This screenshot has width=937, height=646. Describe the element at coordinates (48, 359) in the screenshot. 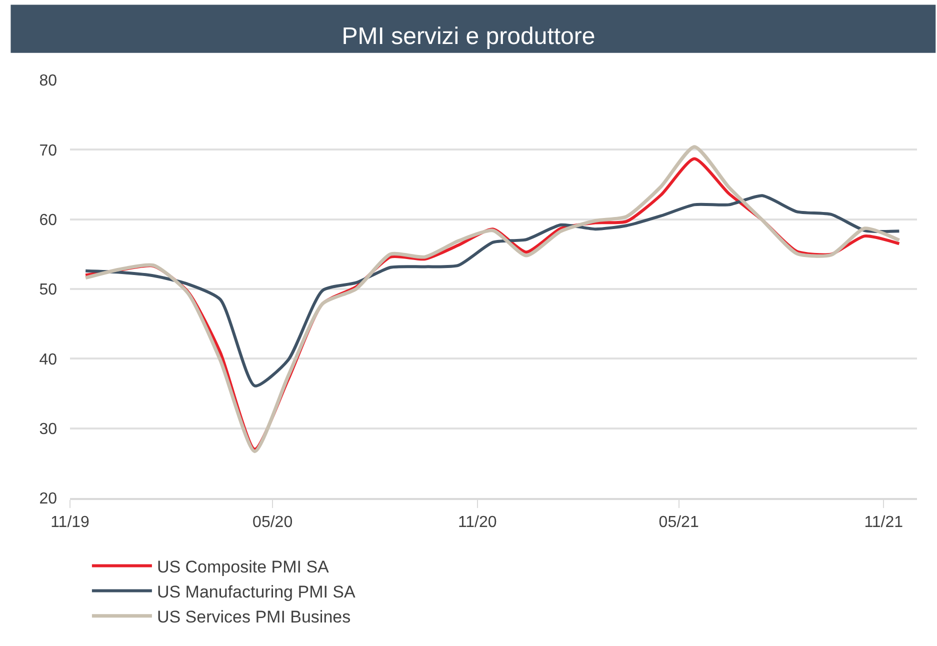

I see `y-tick-label: 40` at that location.